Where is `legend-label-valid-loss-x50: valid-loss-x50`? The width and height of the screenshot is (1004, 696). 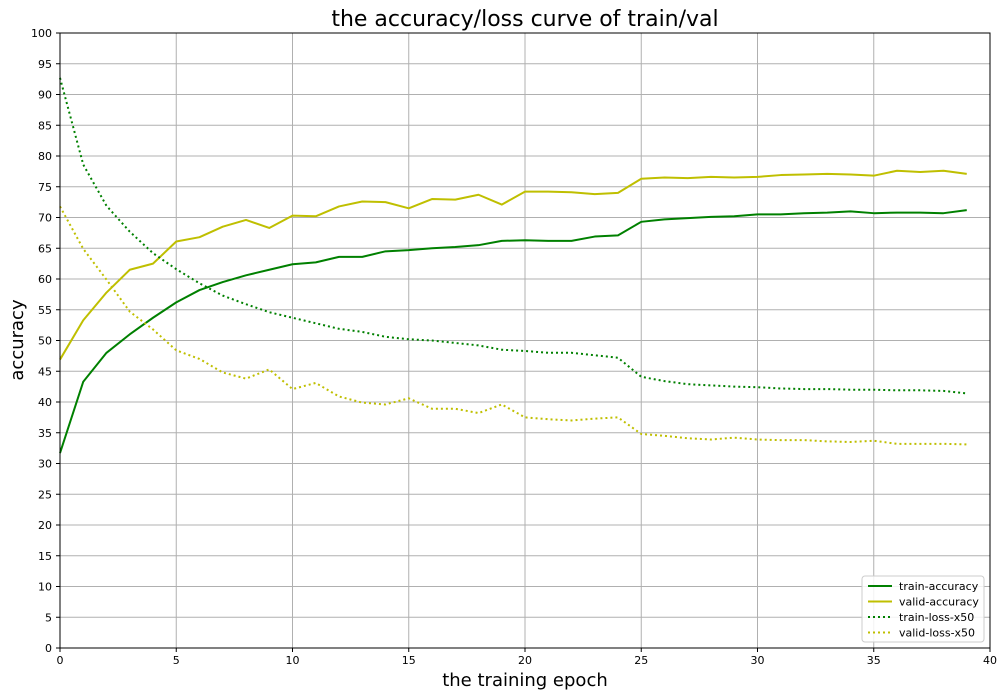 legend-label-valid-loss-x50: valid-loss-x50 is located at coordinates (937, 633).